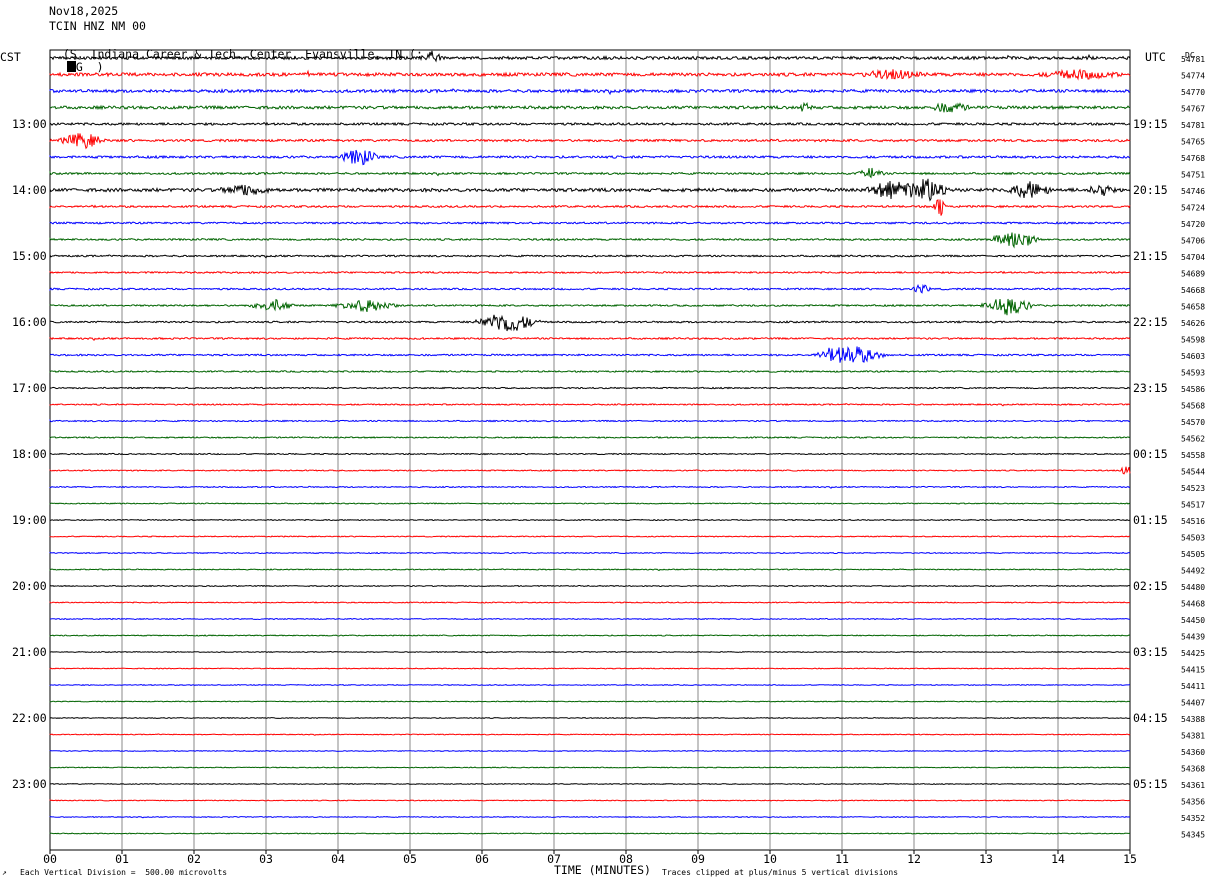 This screenshot has width=1210, height=886. What do you see at coordinates (1150, 784) in the screenshot?
I see `utc-time-label: 05:15` at bounding box center [1150, 784].